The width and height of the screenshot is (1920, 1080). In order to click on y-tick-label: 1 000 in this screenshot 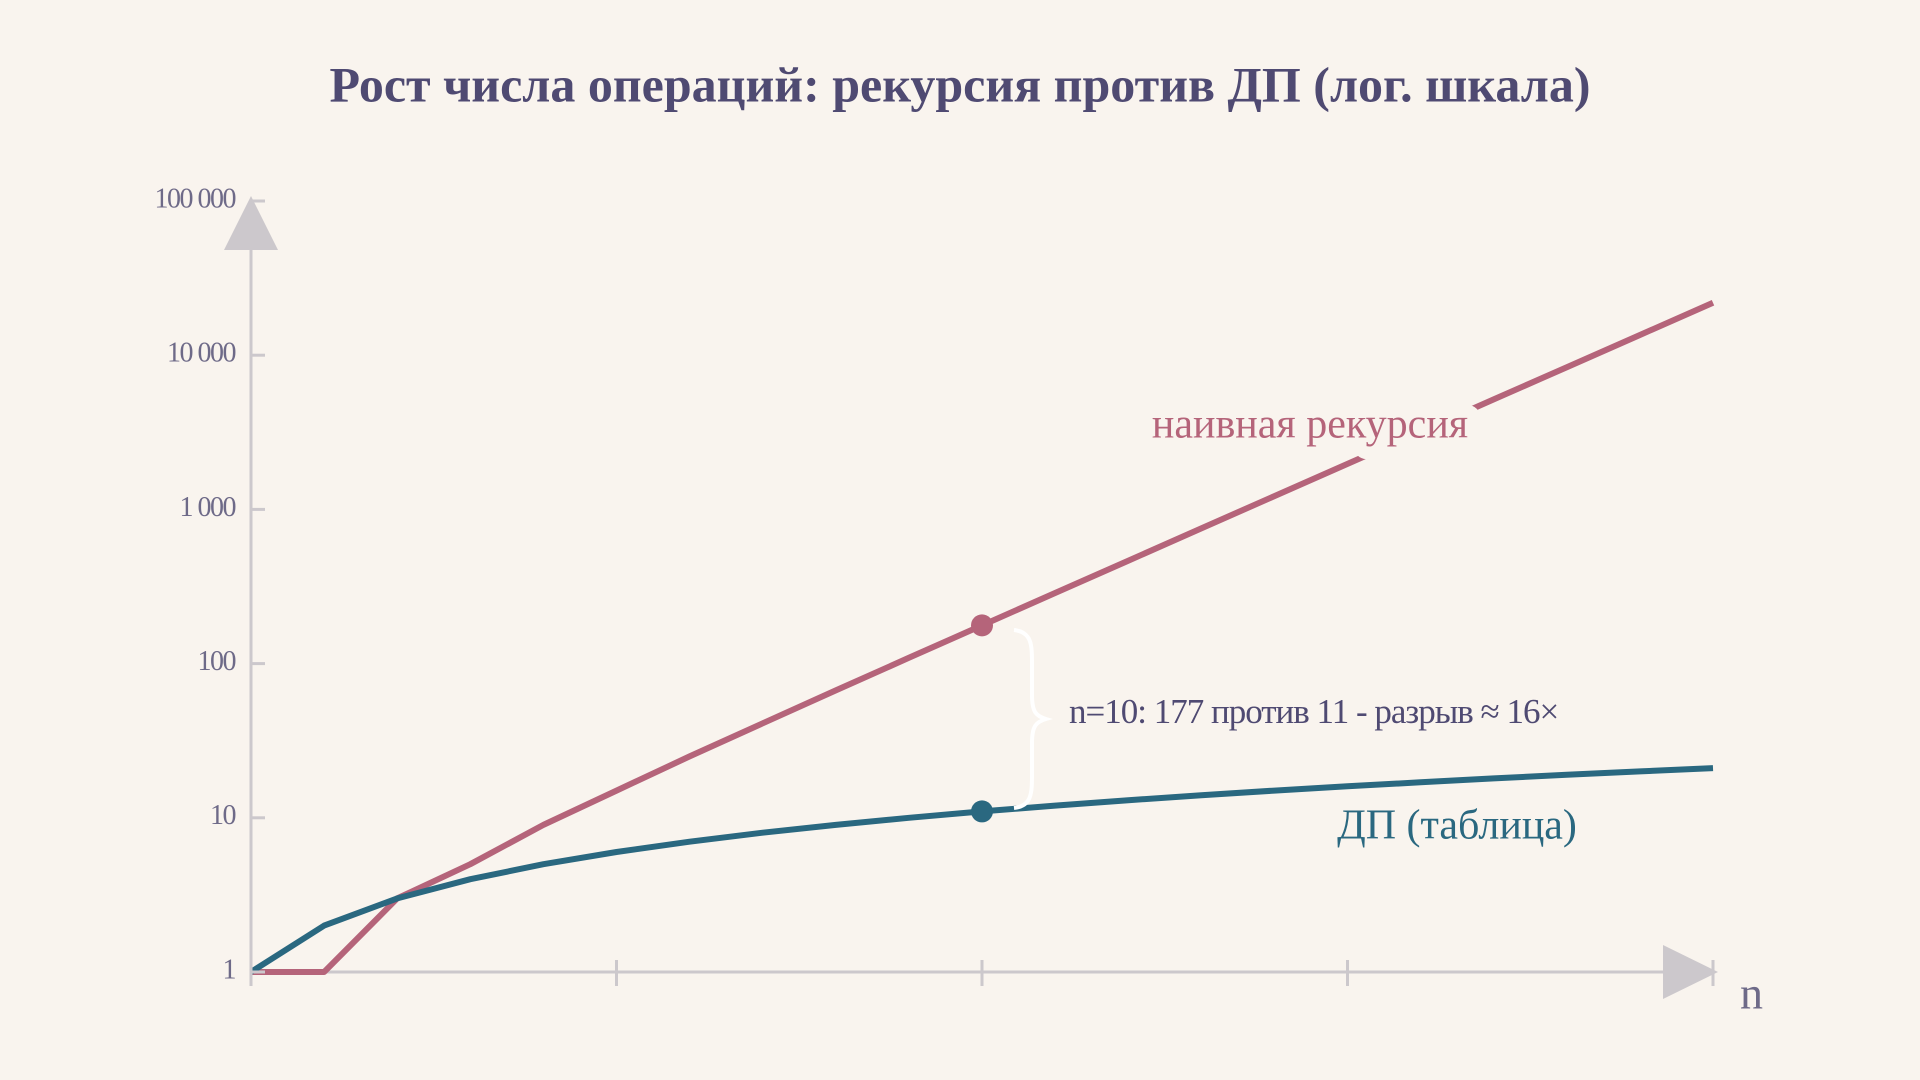, I will do `click(208, 507)`.